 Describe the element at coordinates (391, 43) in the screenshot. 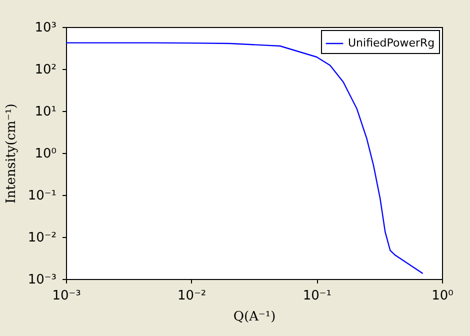

I see `legend-label: UnifiedPowerRg` at that location.